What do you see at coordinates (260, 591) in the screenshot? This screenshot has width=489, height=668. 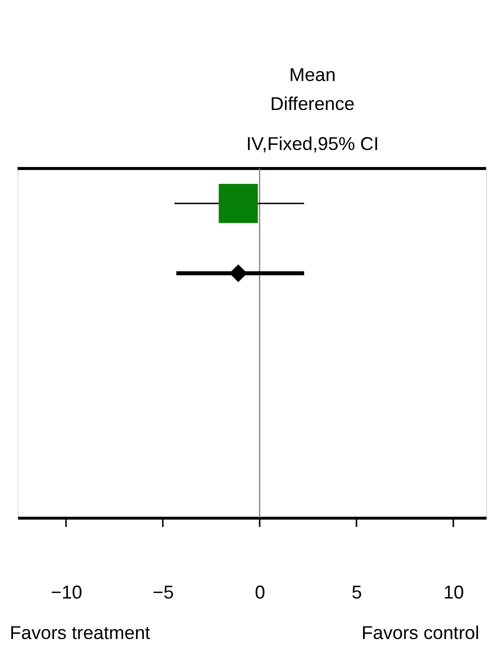 I see `x-tick-label: 0` at bounding box center [260, 591].